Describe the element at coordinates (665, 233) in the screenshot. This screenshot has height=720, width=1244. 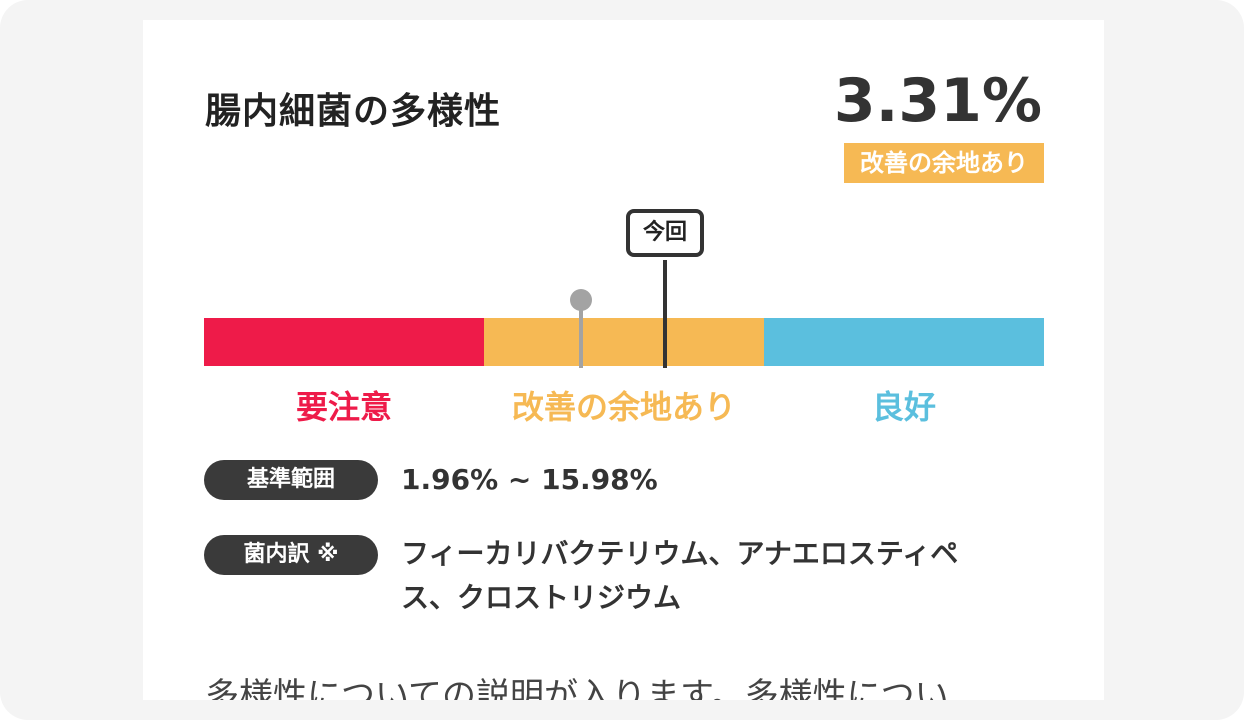
I see `current-marker-label: 今回` at that location.